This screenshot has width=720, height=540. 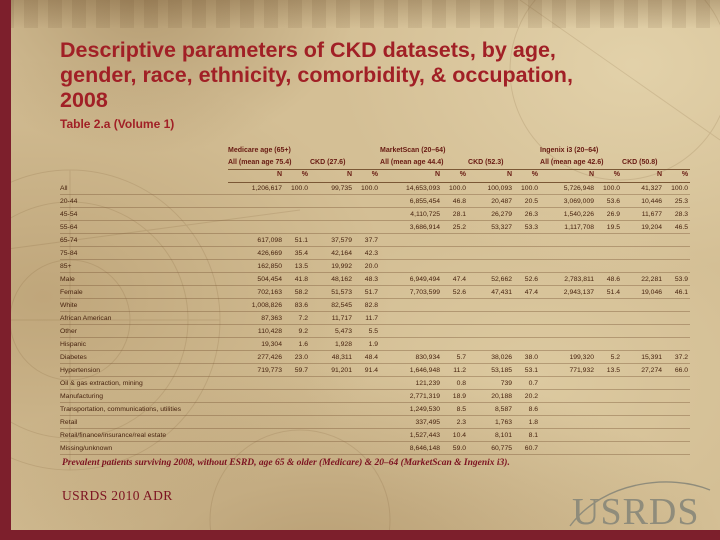 I want to click on n-value: 7,703,599, so click(x=411, y=292).